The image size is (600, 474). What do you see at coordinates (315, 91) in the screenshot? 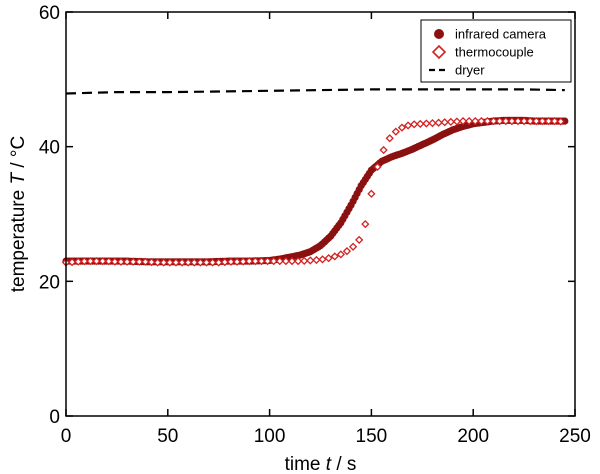
I see `series-dryer` at bounding box center [315, 91].